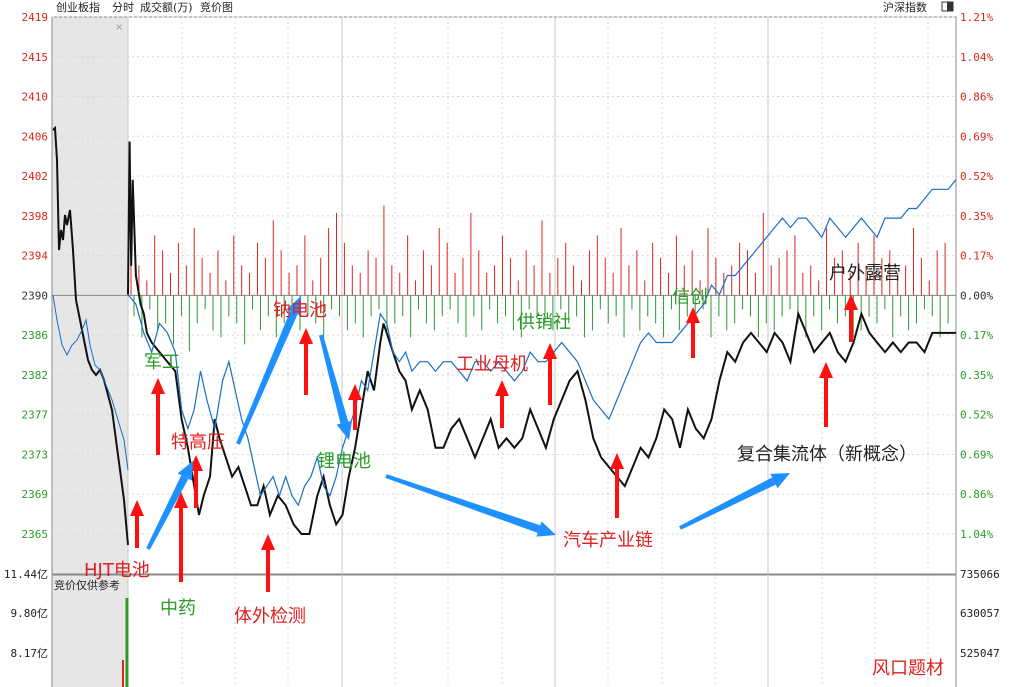  Describe the element at coordinates (123, 7) in the screenshot. I see `header-tab-minute: 分时` at that location.